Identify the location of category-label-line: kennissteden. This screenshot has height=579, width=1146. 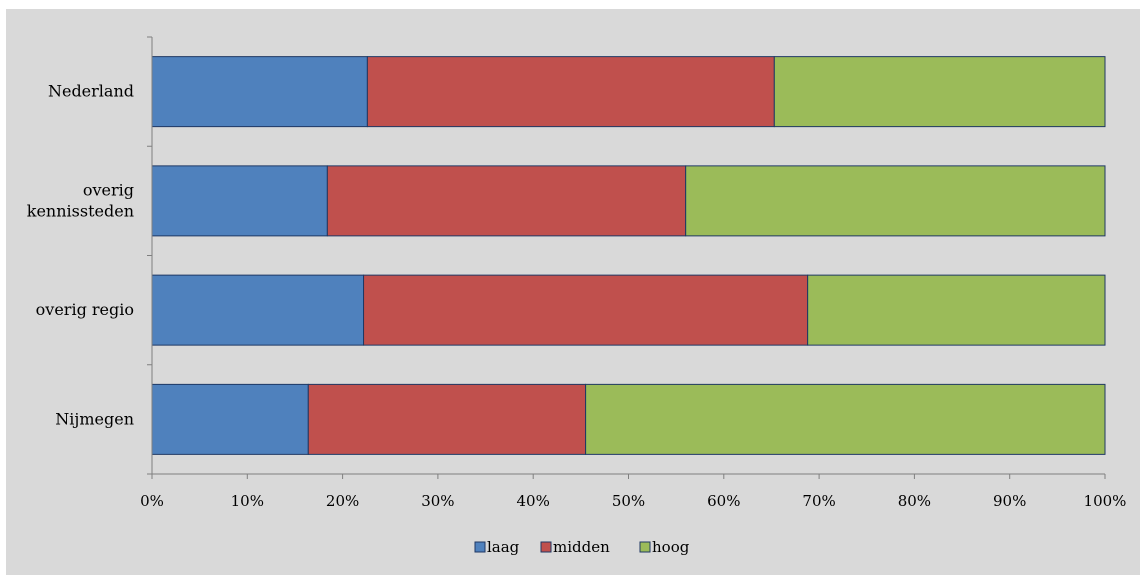
(80, 210).